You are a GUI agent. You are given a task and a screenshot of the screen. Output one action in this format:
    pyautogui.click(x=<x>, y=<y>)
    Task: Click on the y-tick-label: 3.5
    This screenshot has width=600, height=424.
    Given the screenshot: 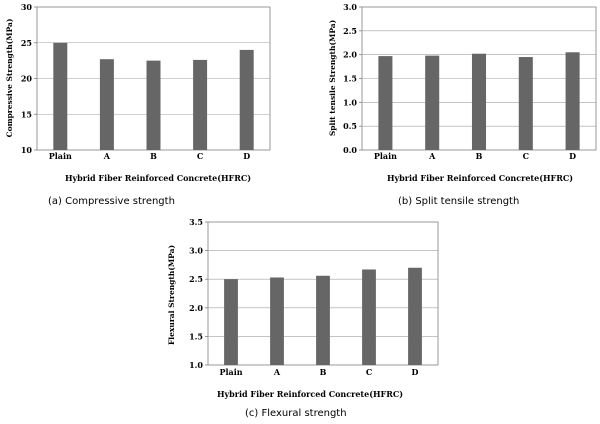 What is the action you would take?
    pyautogui.click(x=196, y=222)
    